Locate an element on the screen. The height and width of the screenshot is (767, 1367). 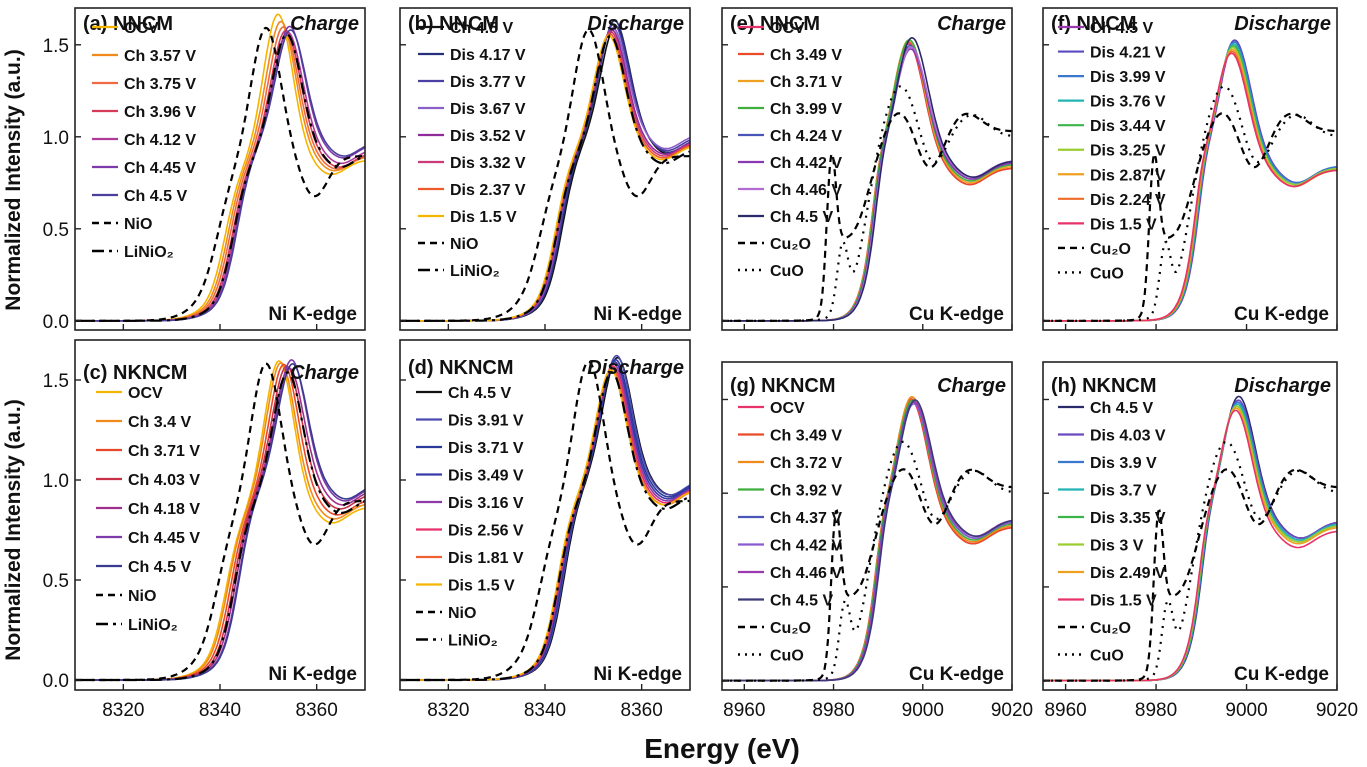
panel-title: (b) NNCM is located at coordinates (453, 24).